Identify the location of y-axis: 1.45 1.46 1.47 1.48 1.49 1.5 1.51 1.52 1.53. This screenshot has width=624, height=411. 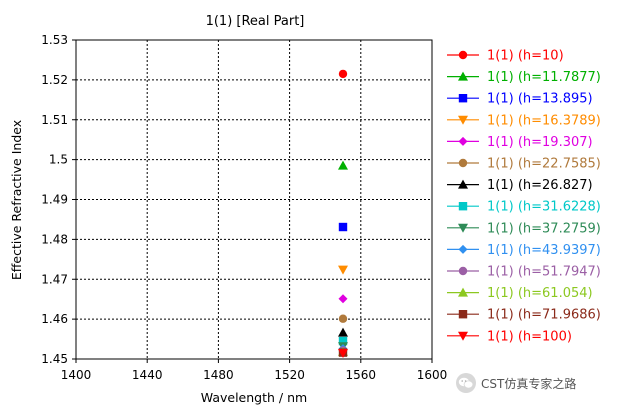
(58, 199).